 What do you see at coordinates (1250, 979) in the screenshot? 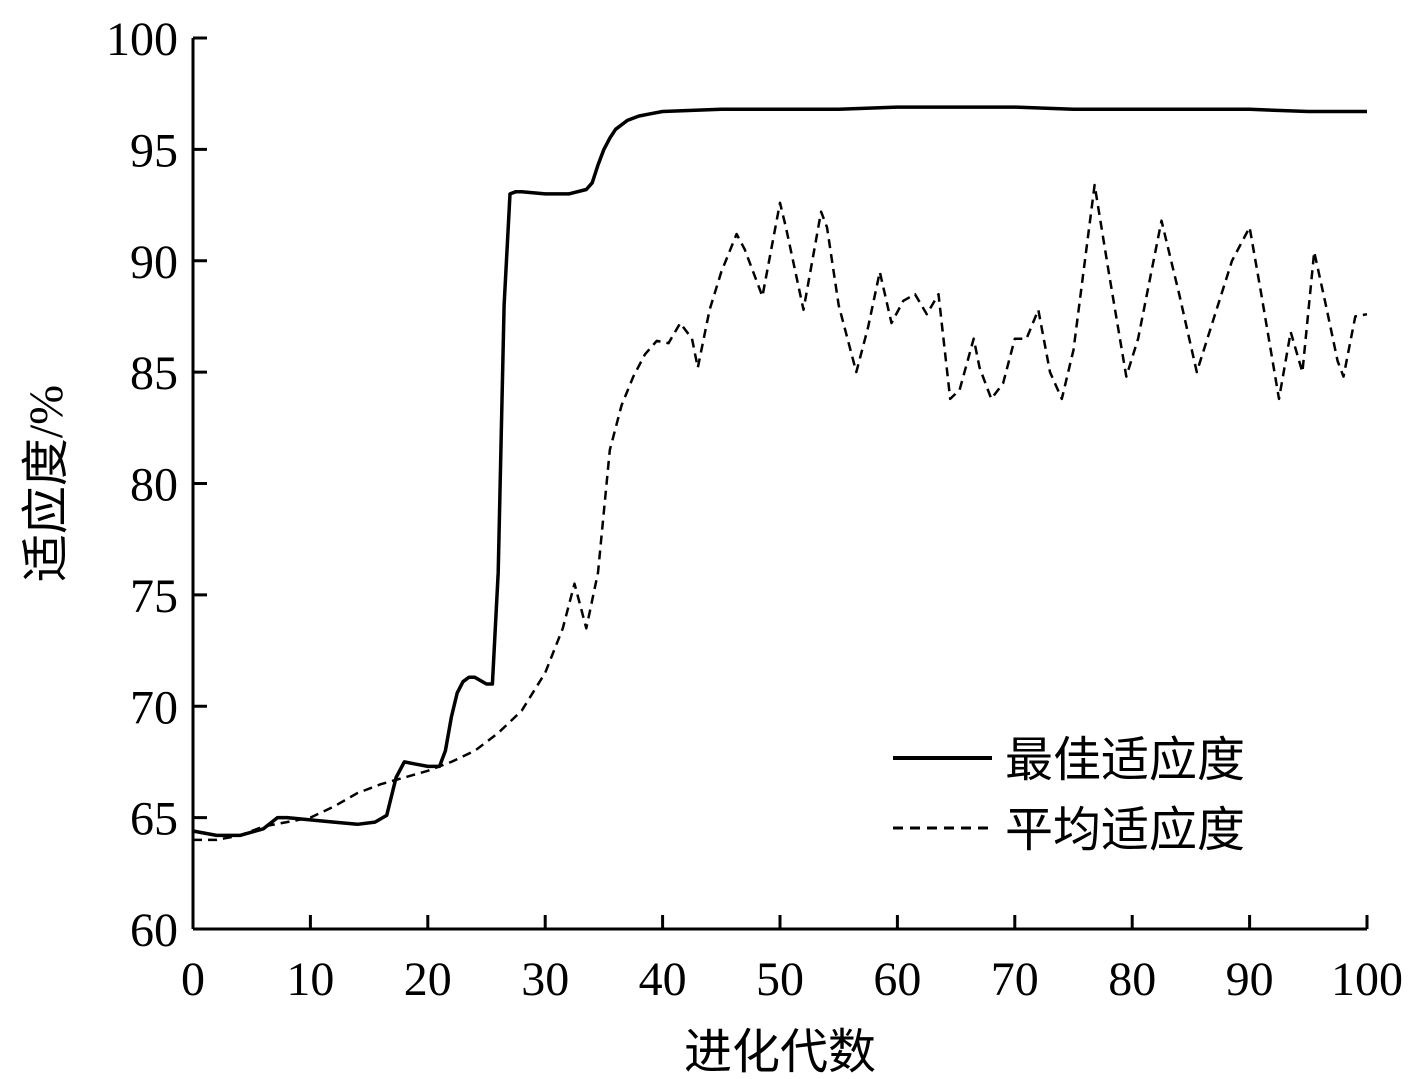
I see `x-tick-label: 90` at bounding box center [1250, 979].